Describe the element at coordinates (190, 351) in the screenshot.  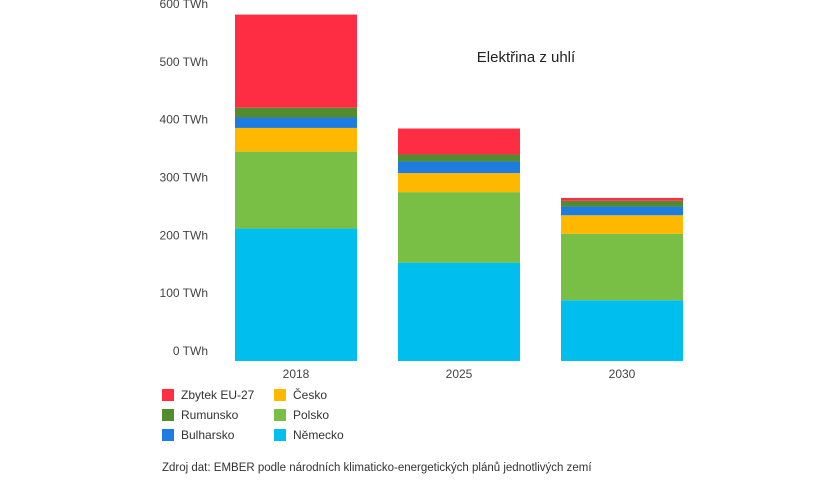
I see `y-tick-label: 0 TWh` at that location.